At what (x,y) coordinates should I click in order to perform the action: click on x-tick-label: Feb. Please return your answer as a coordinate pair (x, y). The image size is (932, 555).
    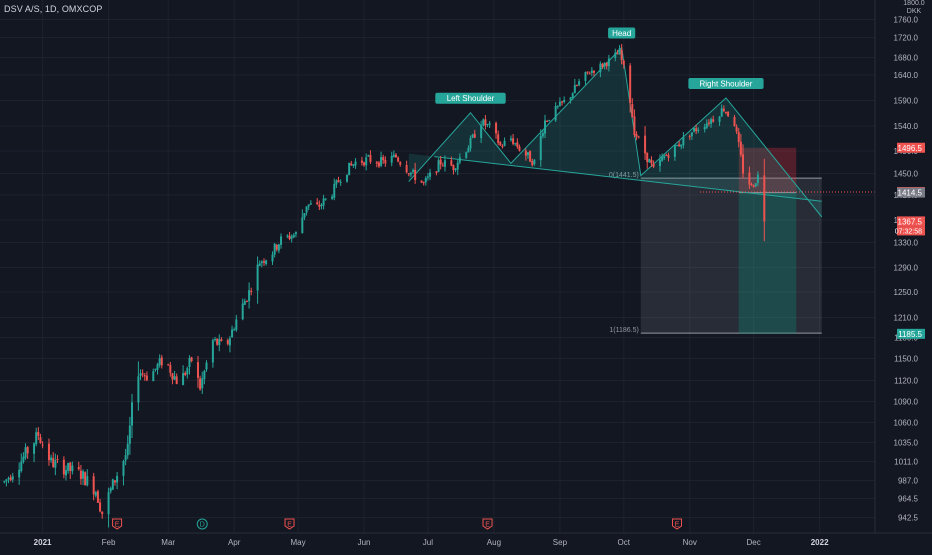
    Looking at the image, I should click on (109, 542).